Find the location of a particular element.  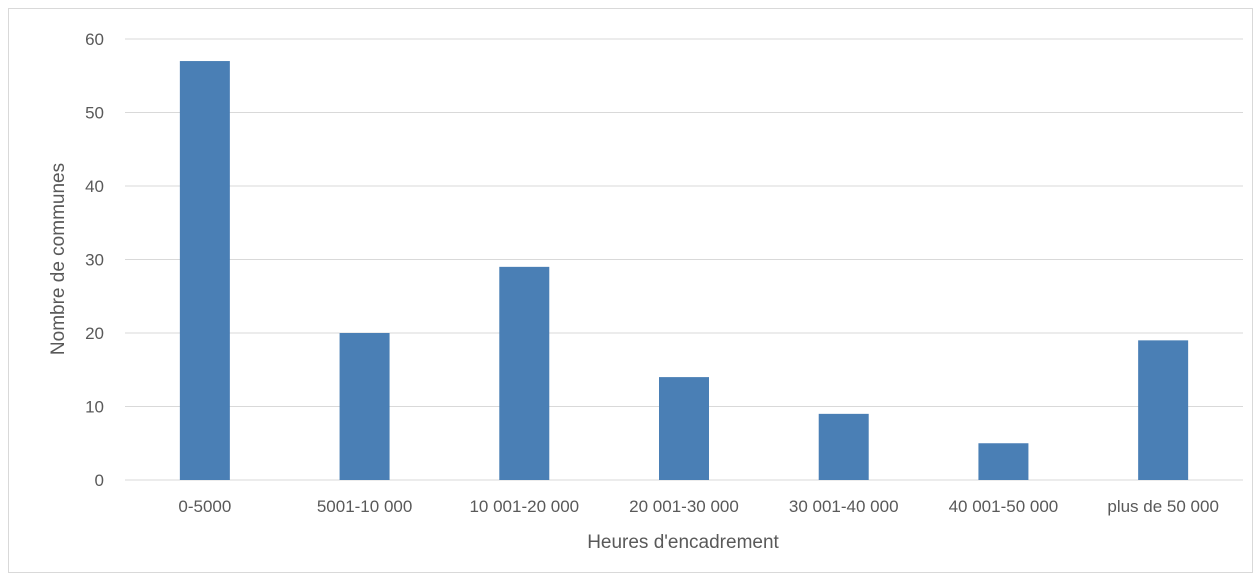

y-tick-label: 30 is located at coordinates (94, 260).